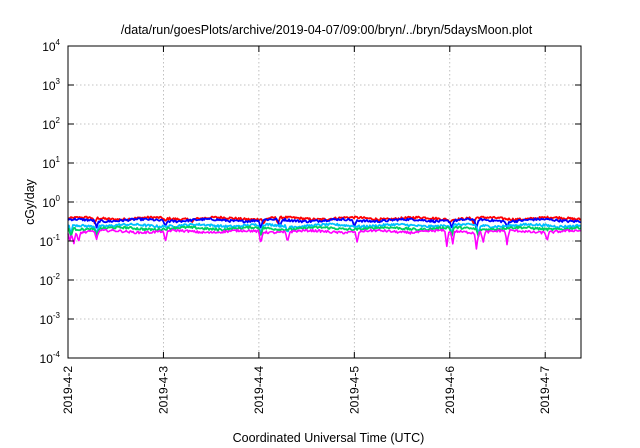 The image size is (640, 448). Describe the element at coordinates (51, 46) in the screenshot. I see `y-tick-label: 10⁴` at that location.